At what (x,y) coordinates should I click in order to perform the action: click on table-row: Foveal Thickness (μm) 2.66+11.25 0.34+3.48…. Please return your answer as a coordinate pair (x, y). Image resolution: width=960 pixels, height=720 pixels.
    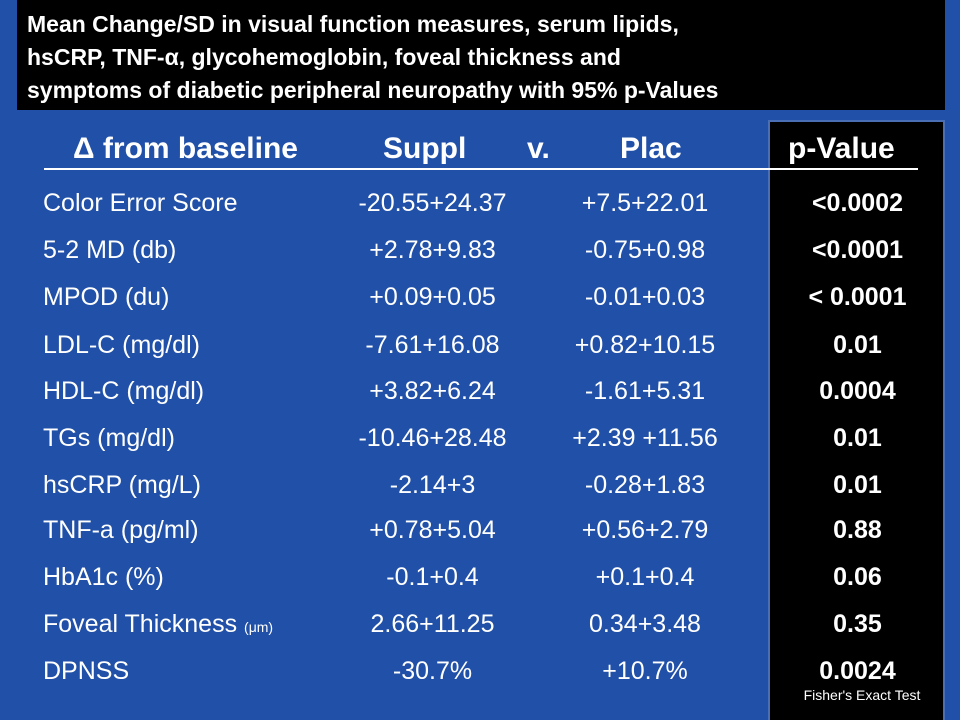
    Looking at the image, I should click on (480, 624).